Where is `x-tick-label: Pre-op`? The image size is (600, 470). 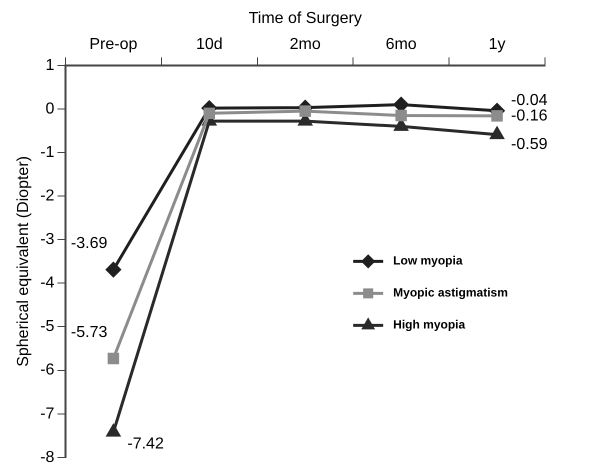
x-tick-label: Pre-op is located at coordinates (113, 45).